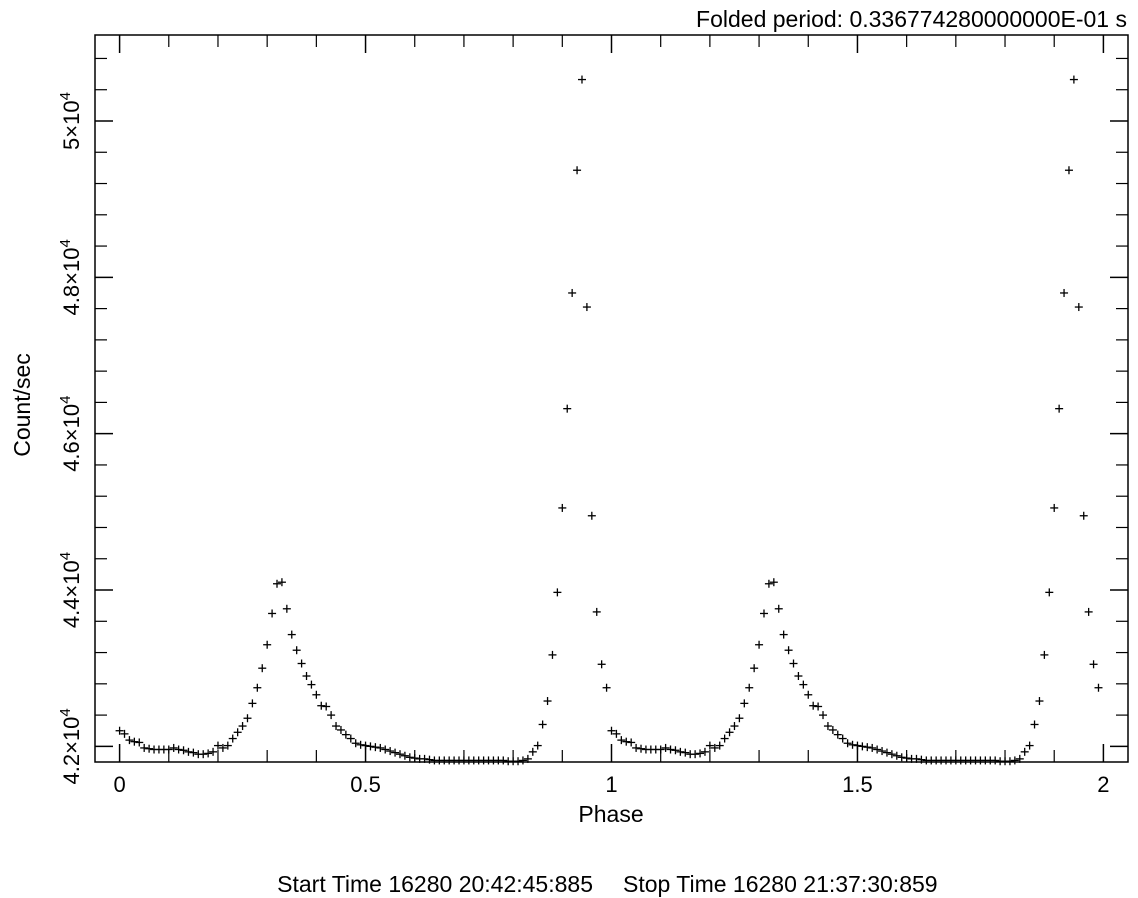 Image resolution: width=1138 pixels, height=898 pixels. I want to click on x-tick-label: 2, so click(1103, 784).